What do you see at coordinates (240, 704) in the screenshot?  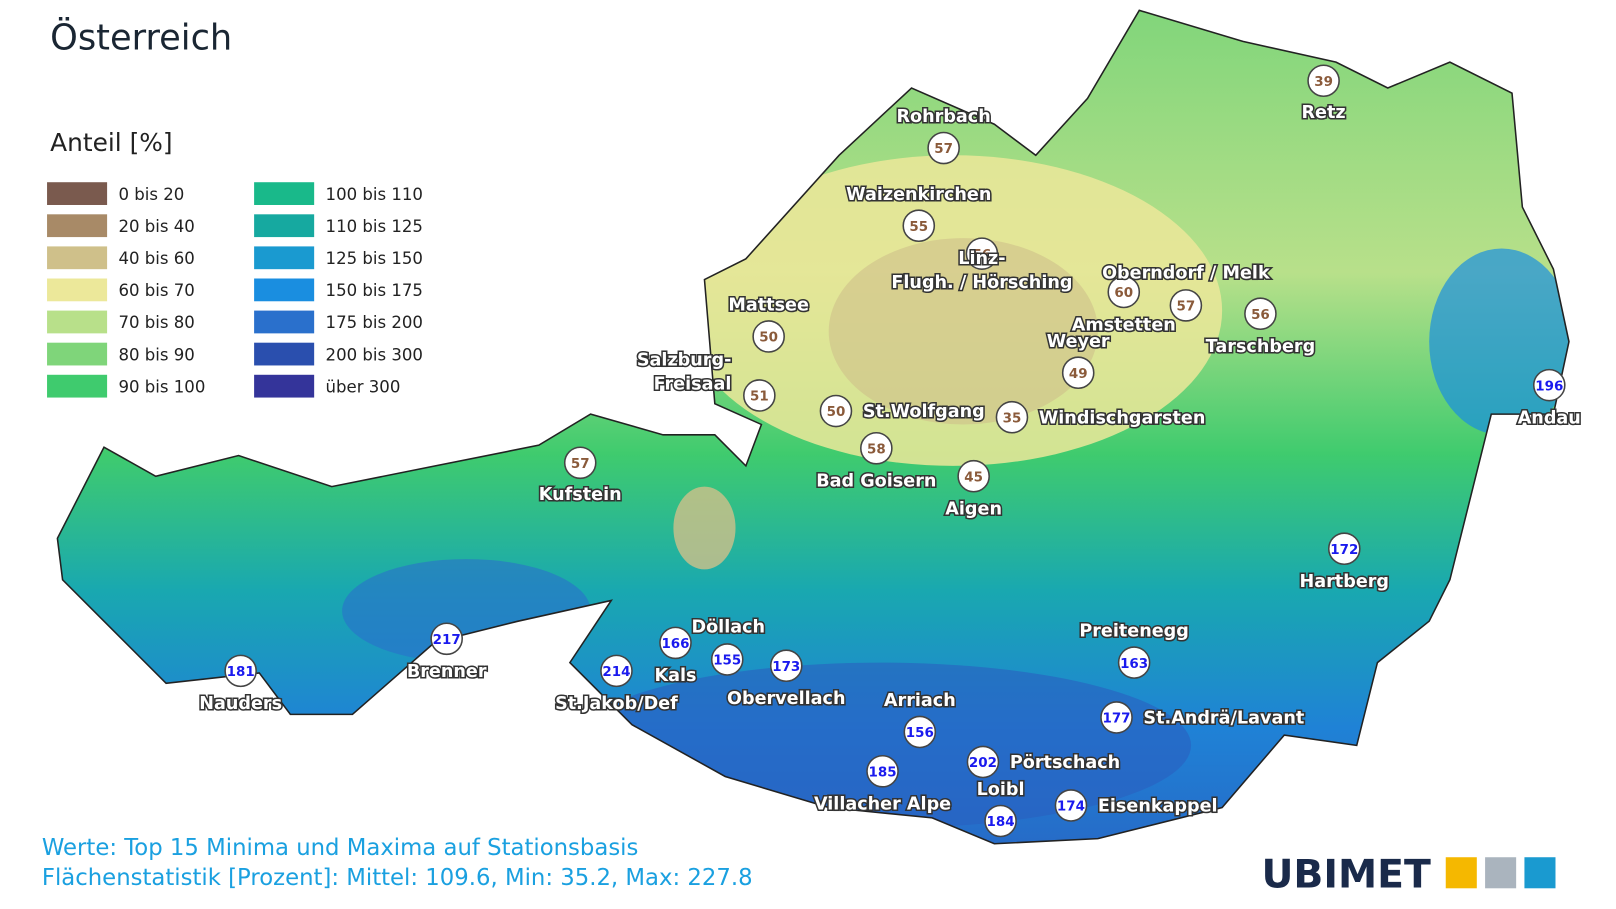 I see `station-label: Nauders` at bounding box center [240, 704].